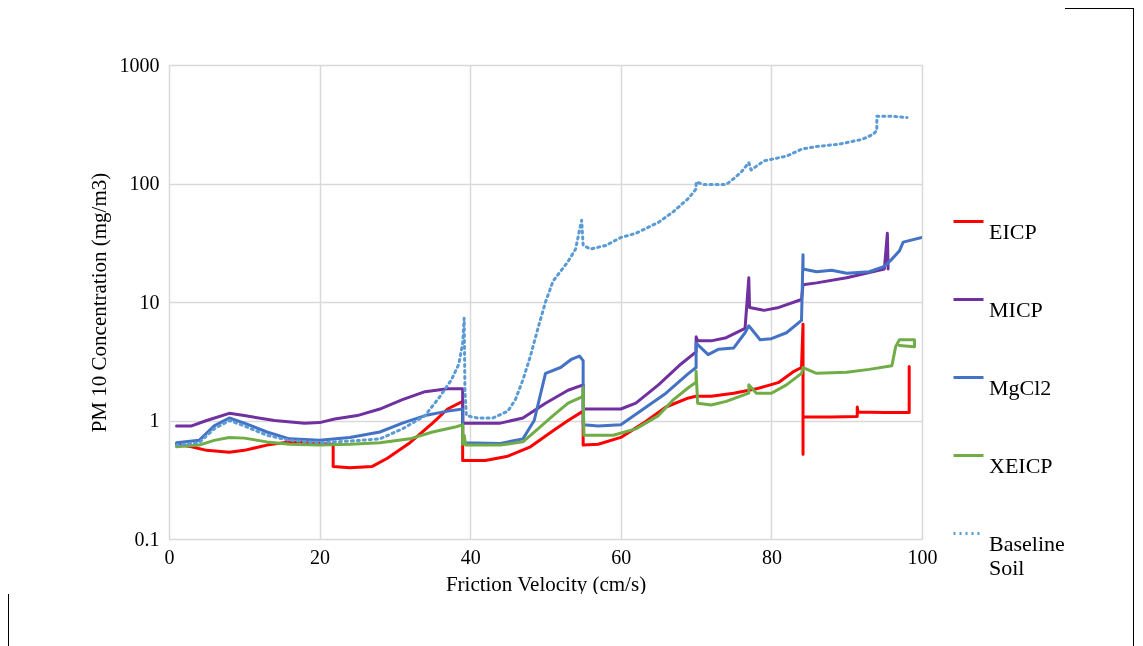 This screenshot has height=646, width=1143. Describe the element at coordinates (320, 556) in the screenshot. I see `x-tick-label: 20` at that location.